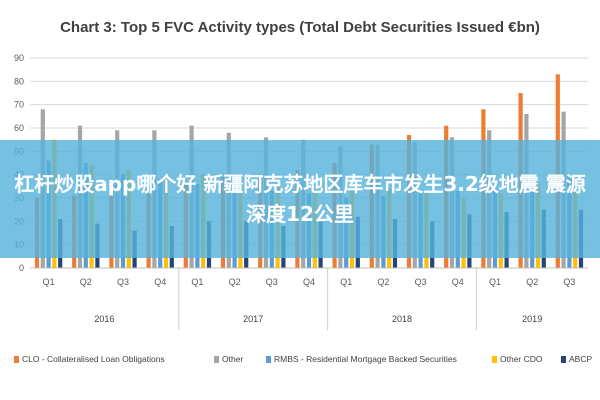 The image size is (600, 400). I want to click on headline-text: 杠杆炒股app哪个好 新疆阿克苏地区库车市发生3.2级地震 震源深度12公里, so click(300, 199).